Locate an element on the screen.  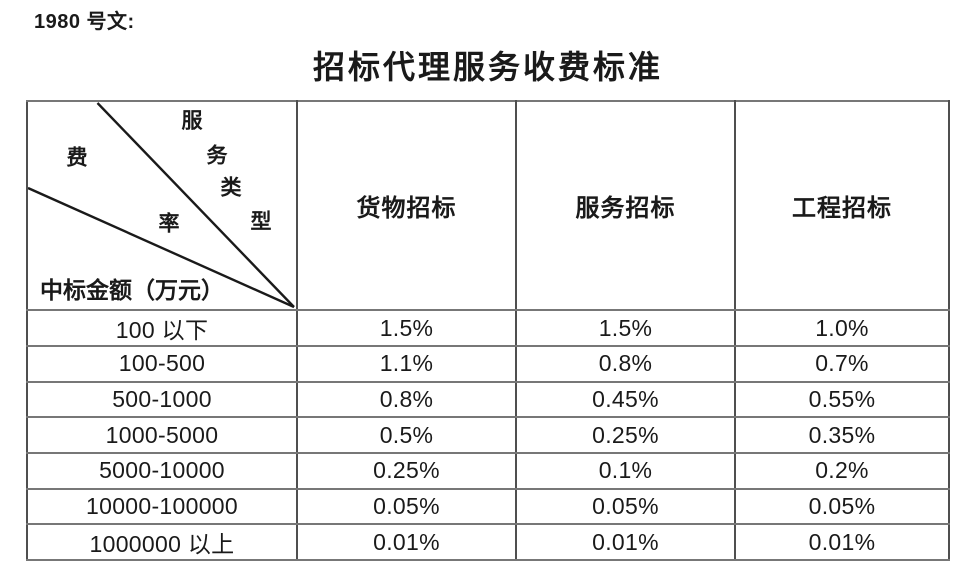
diagonal-divider-lines is located at coordinates (161, 205).